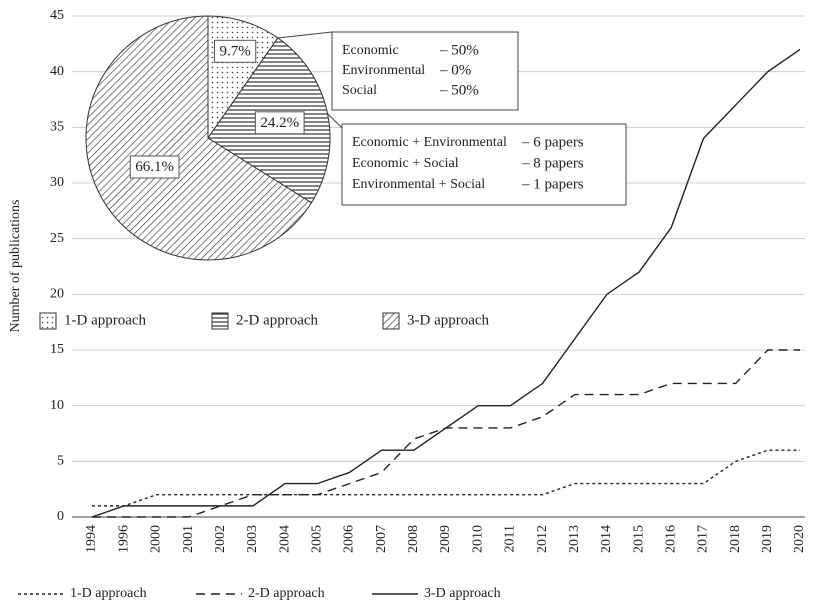 The image size is (815, 605). What do you see at coordinates (220, 539) in the screenshot?
I see `x-tick-label: 2002` at bounding box center [220, 539].